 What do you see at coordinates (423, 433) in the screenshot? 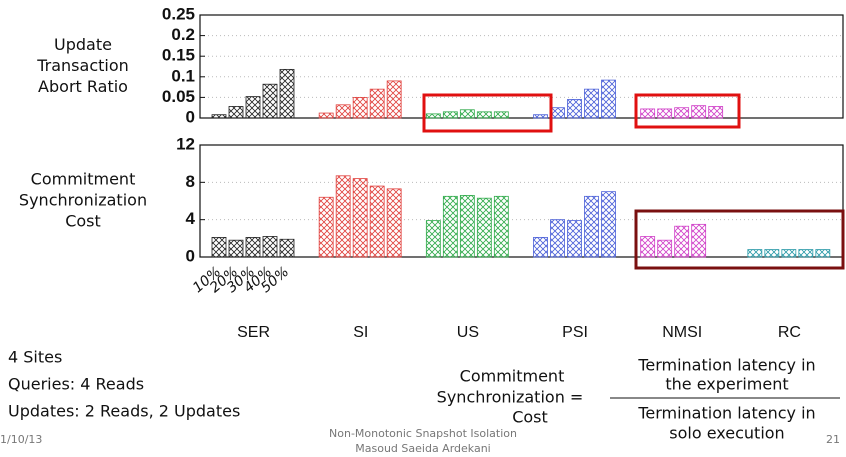
I see `footer-title: Non-Monotonic Snapshot Isolation` at bounding box center [423, 433].